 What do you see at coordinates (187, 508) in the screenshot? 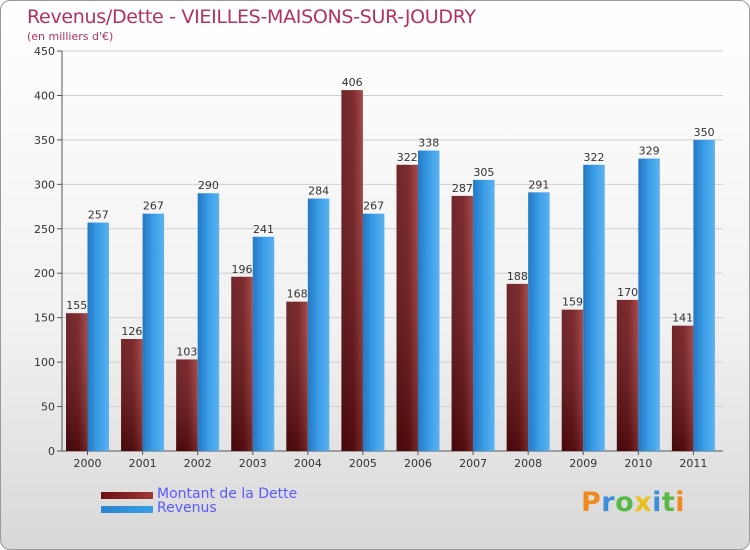
I see `legend-label-revenus: Revenus` at bounding box center [187, 508].